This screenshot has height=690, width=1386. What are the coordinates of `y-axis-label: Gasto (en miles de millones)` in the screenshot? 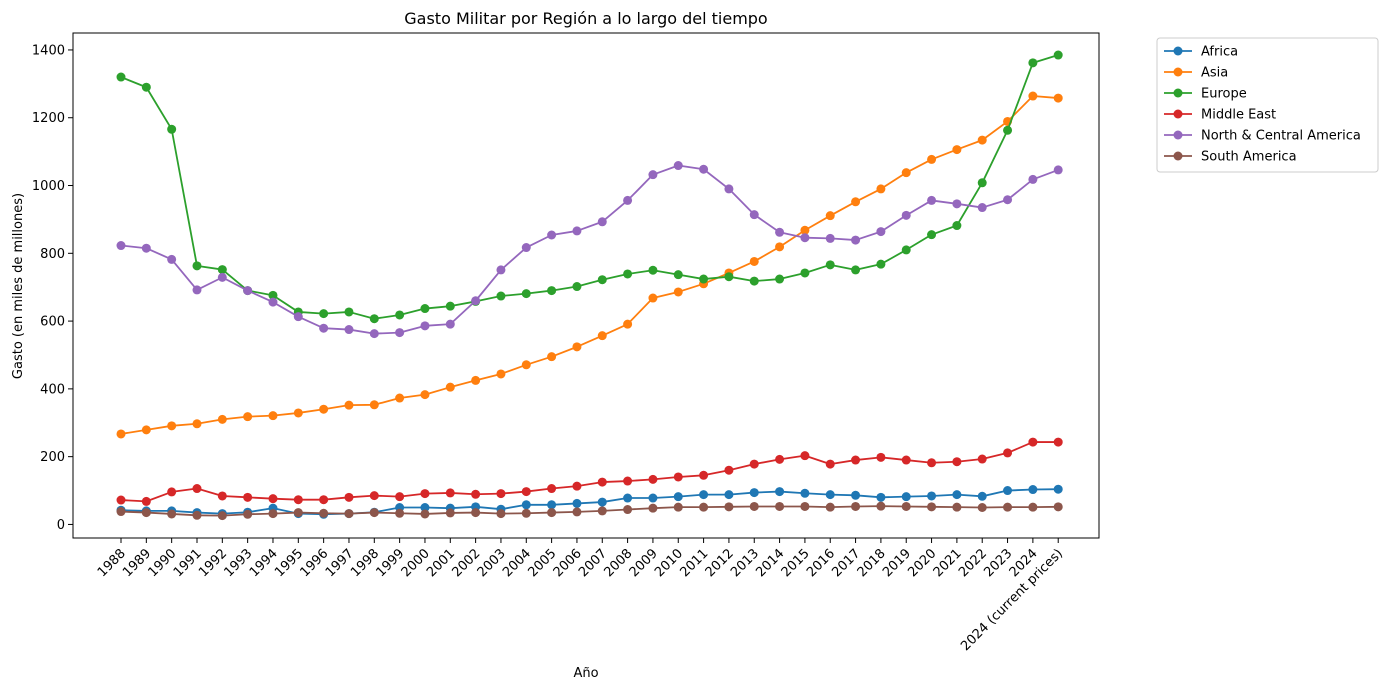 It's located at (18, 286).